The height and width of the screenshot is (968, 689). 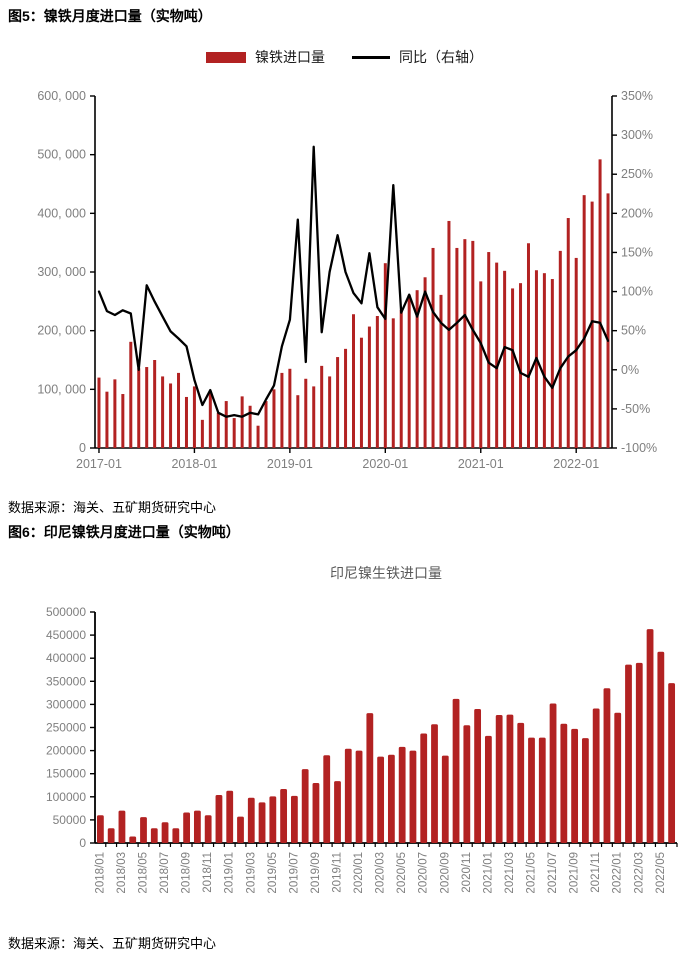 What do you see at coordinates (66, 751) in the screenshot?
I see `svg-text: 200000` at bounding box center [66, 751].